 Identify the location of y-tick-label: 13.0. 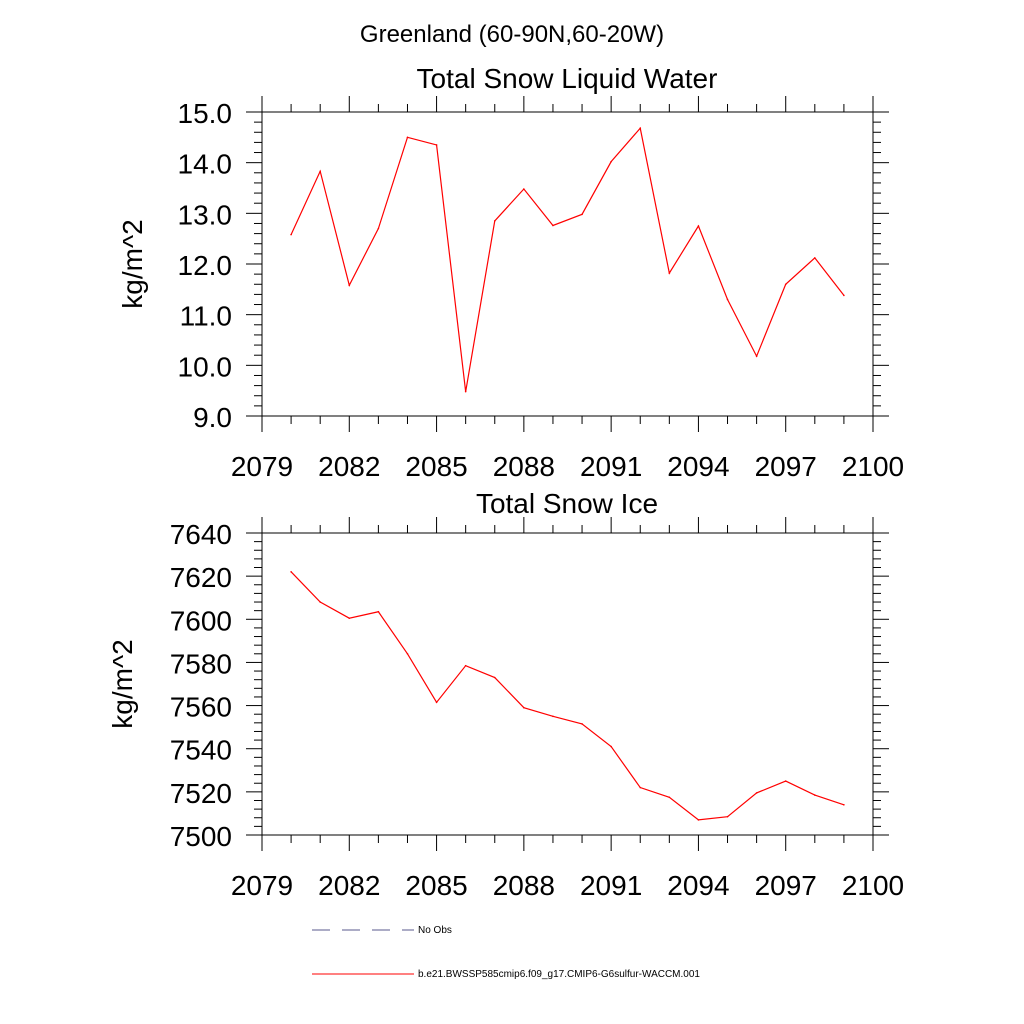
(205, 214).